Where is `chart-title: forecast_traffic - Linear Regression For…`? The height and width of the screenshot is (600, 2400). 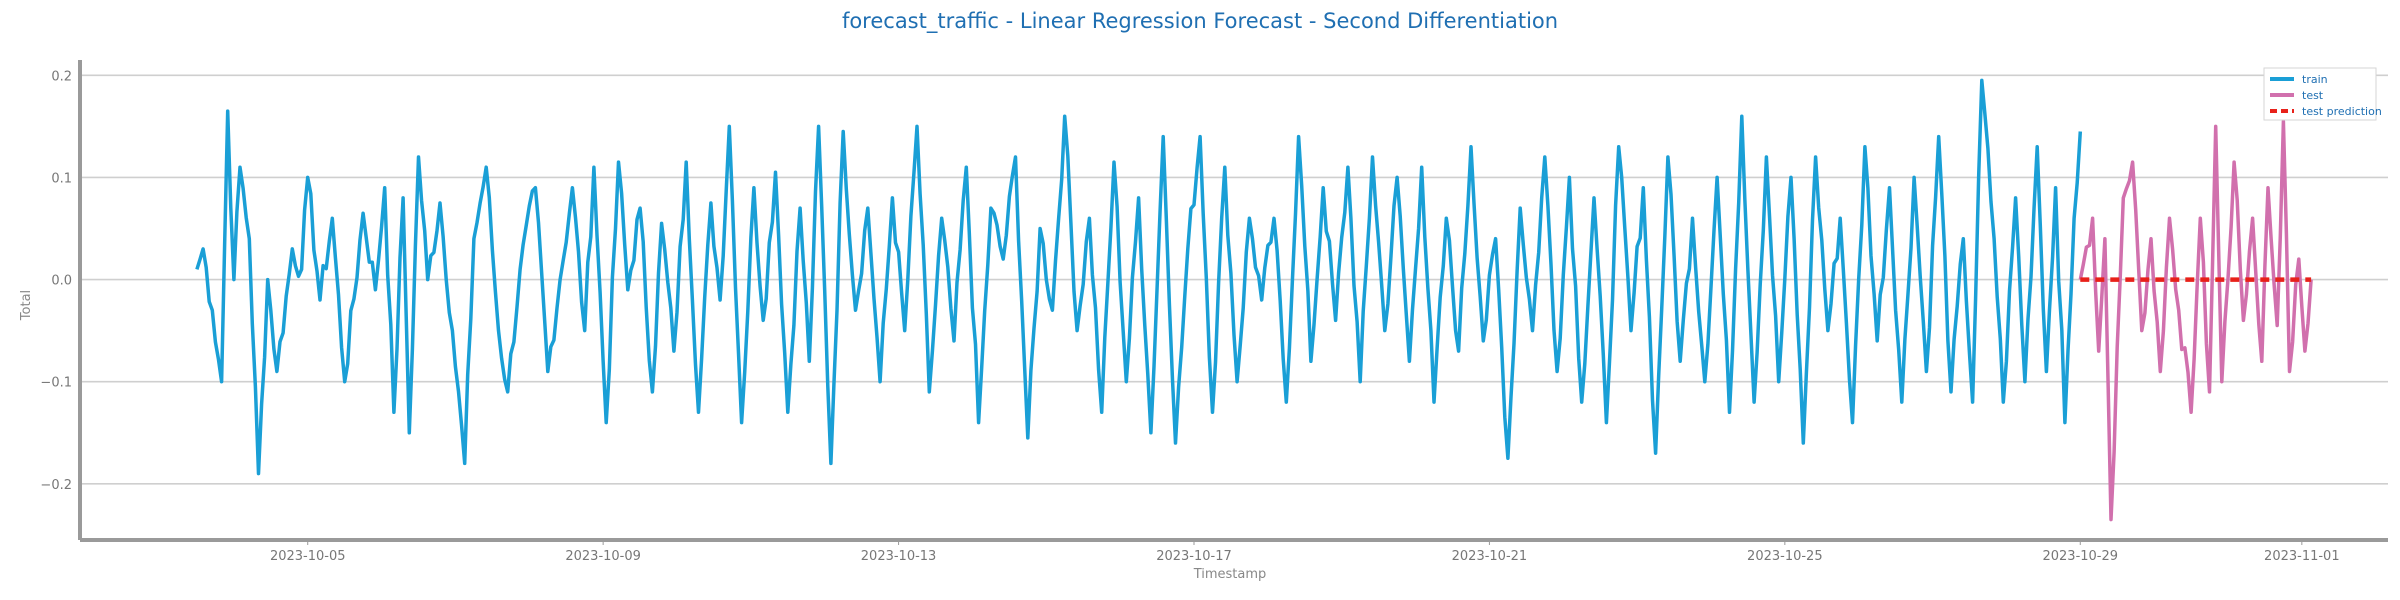 chart-title: forecast_traffic - Linear Regression For… is located at coordinates (1200, 21).